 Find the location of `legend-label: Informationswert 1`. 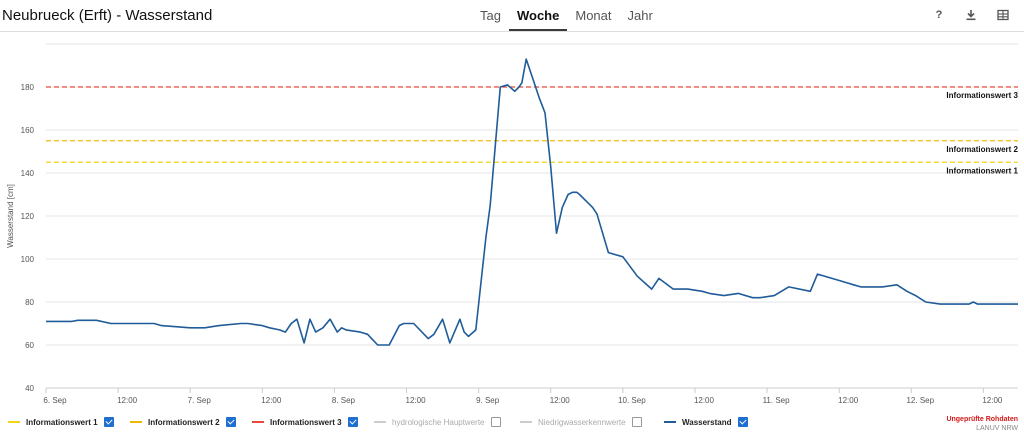

legend-label: Informationswert 1 is located at coordinates (62, 422).